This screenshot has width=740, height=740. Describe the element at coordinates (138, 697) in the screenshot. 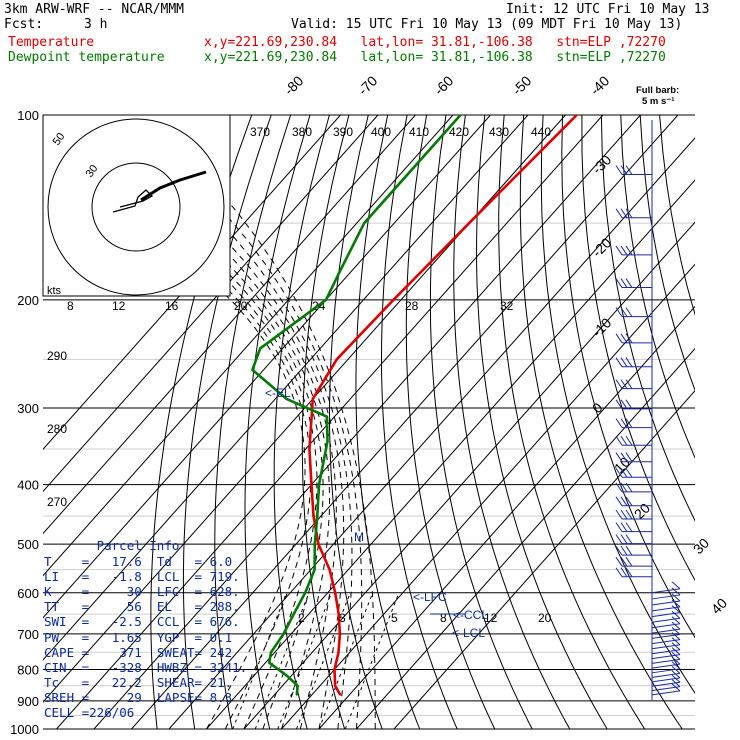

I see `parcel-row-sreh: SREH = 29 LAPSE= 8.3` at that location.